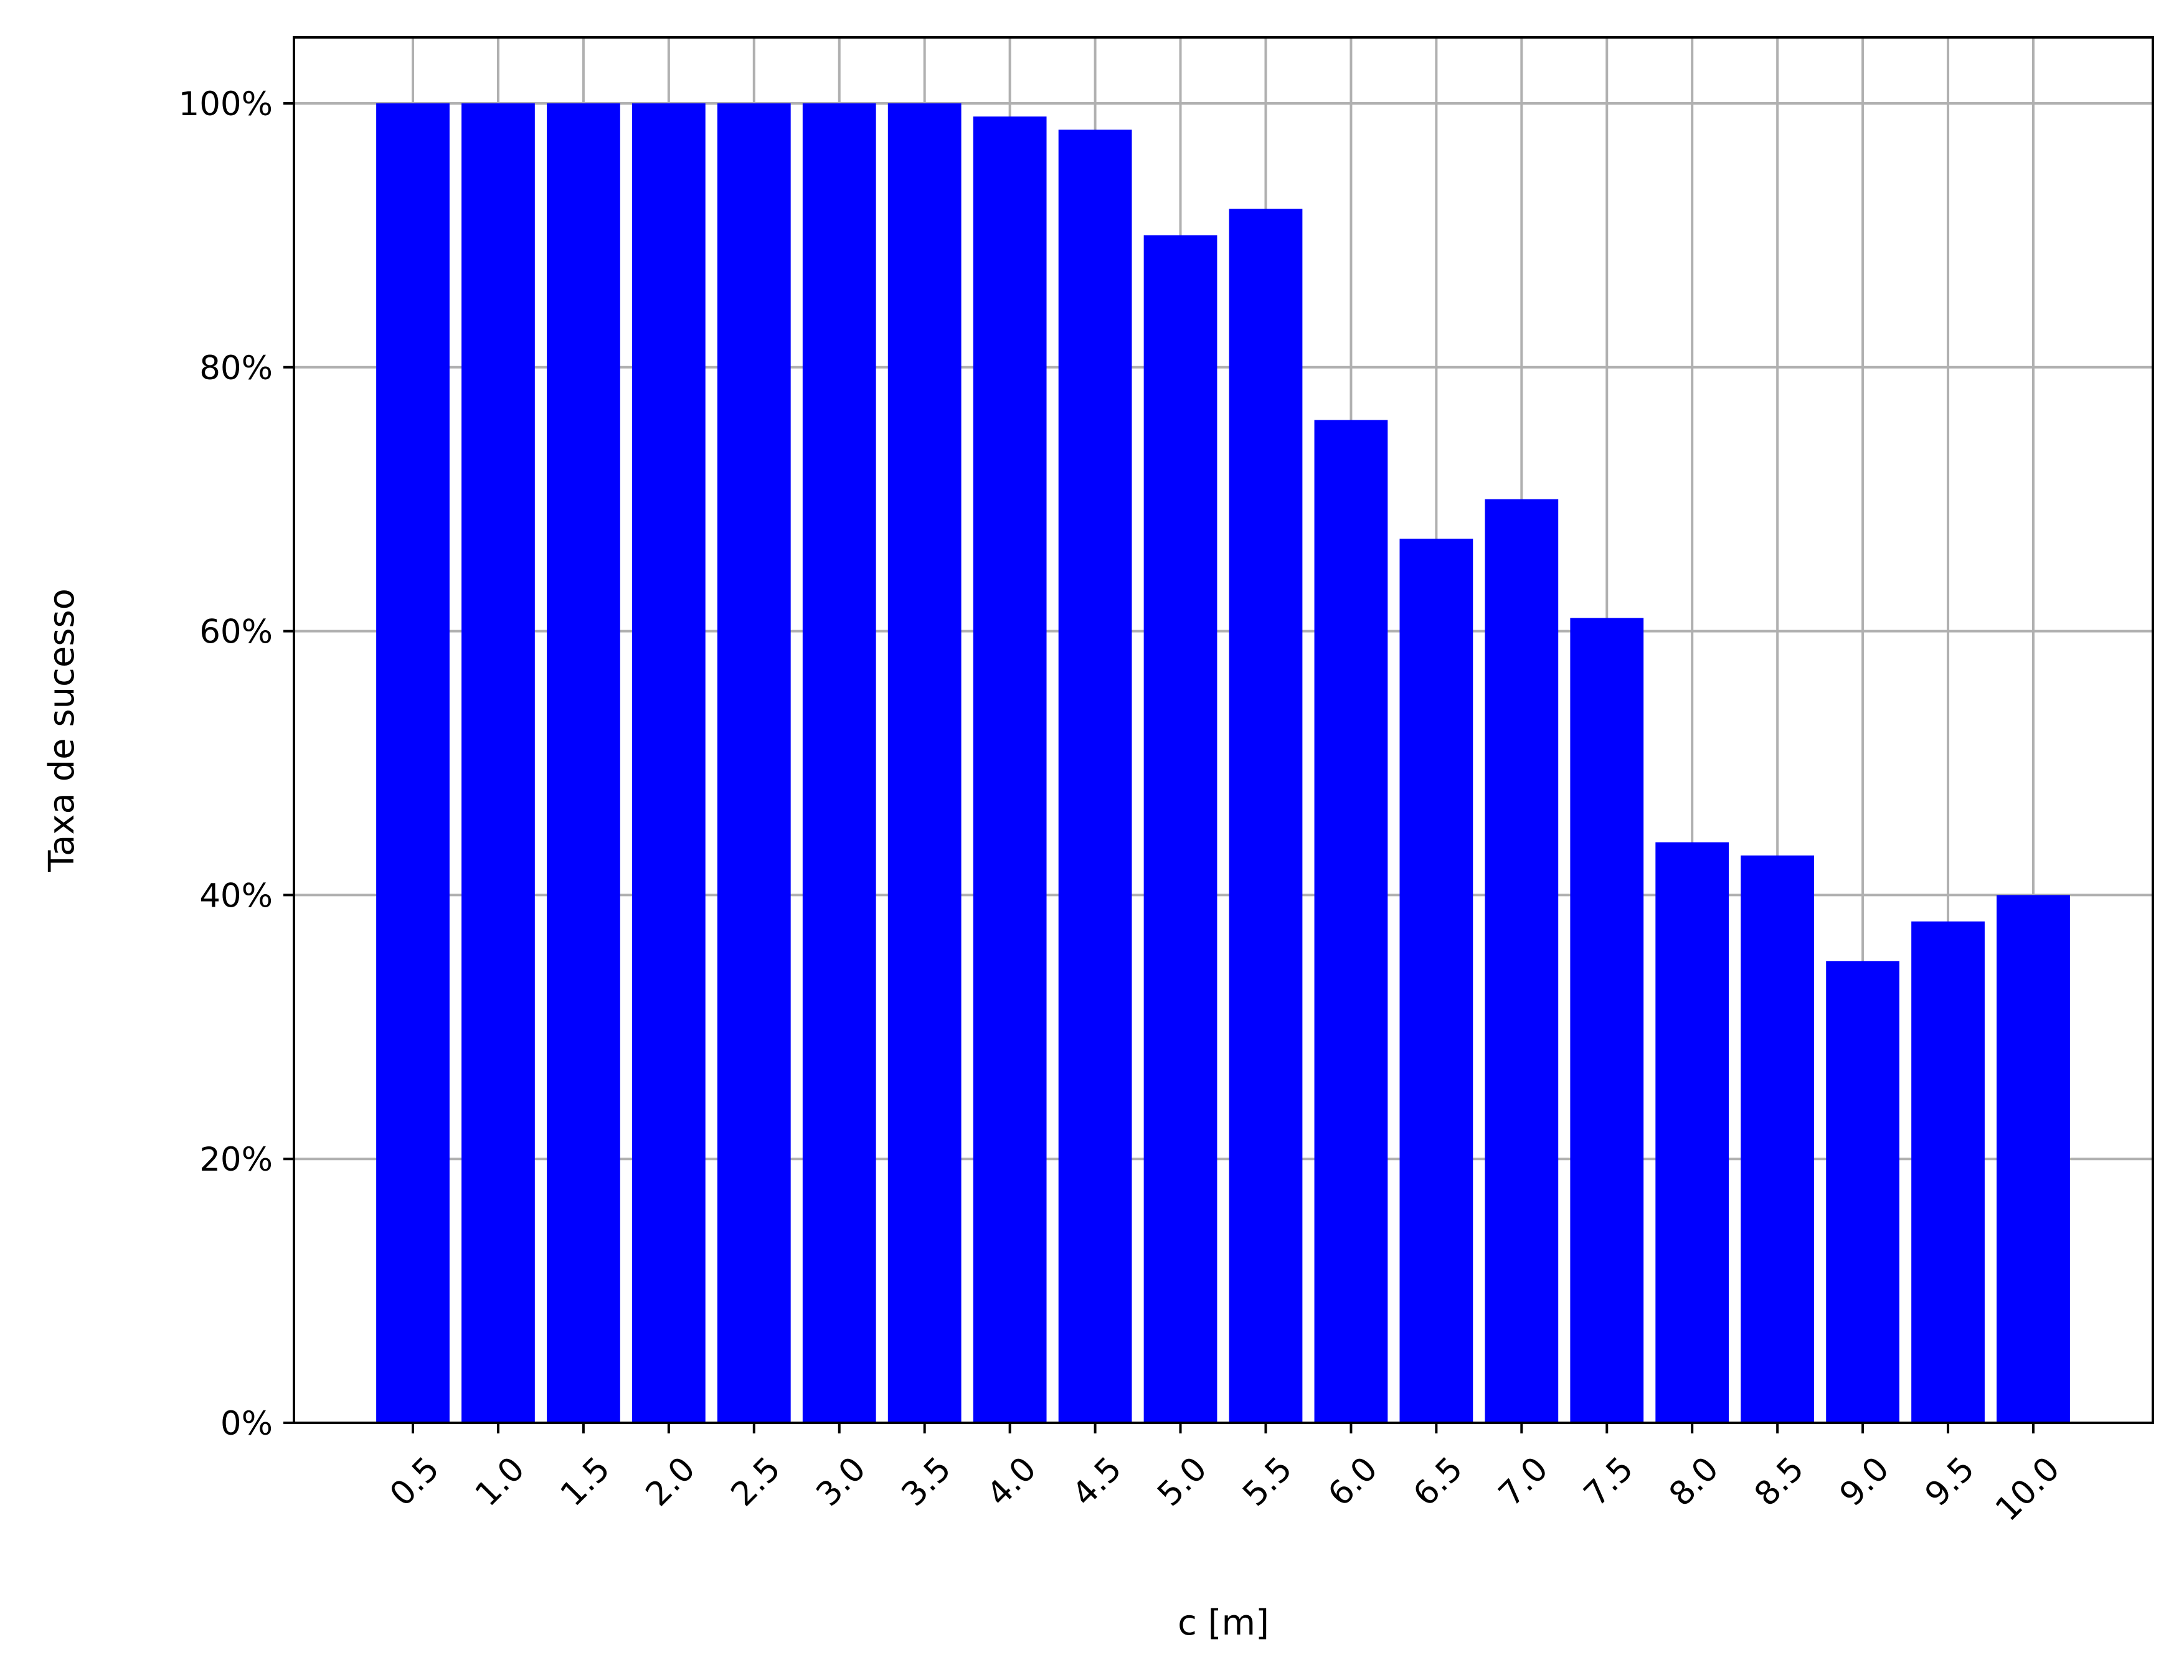 This screenshot has width=2184, height=1680. What do you see at coordinates (924, 763) in the screenshot?
I see `bar-3.5` at bounding box center [924, 763].